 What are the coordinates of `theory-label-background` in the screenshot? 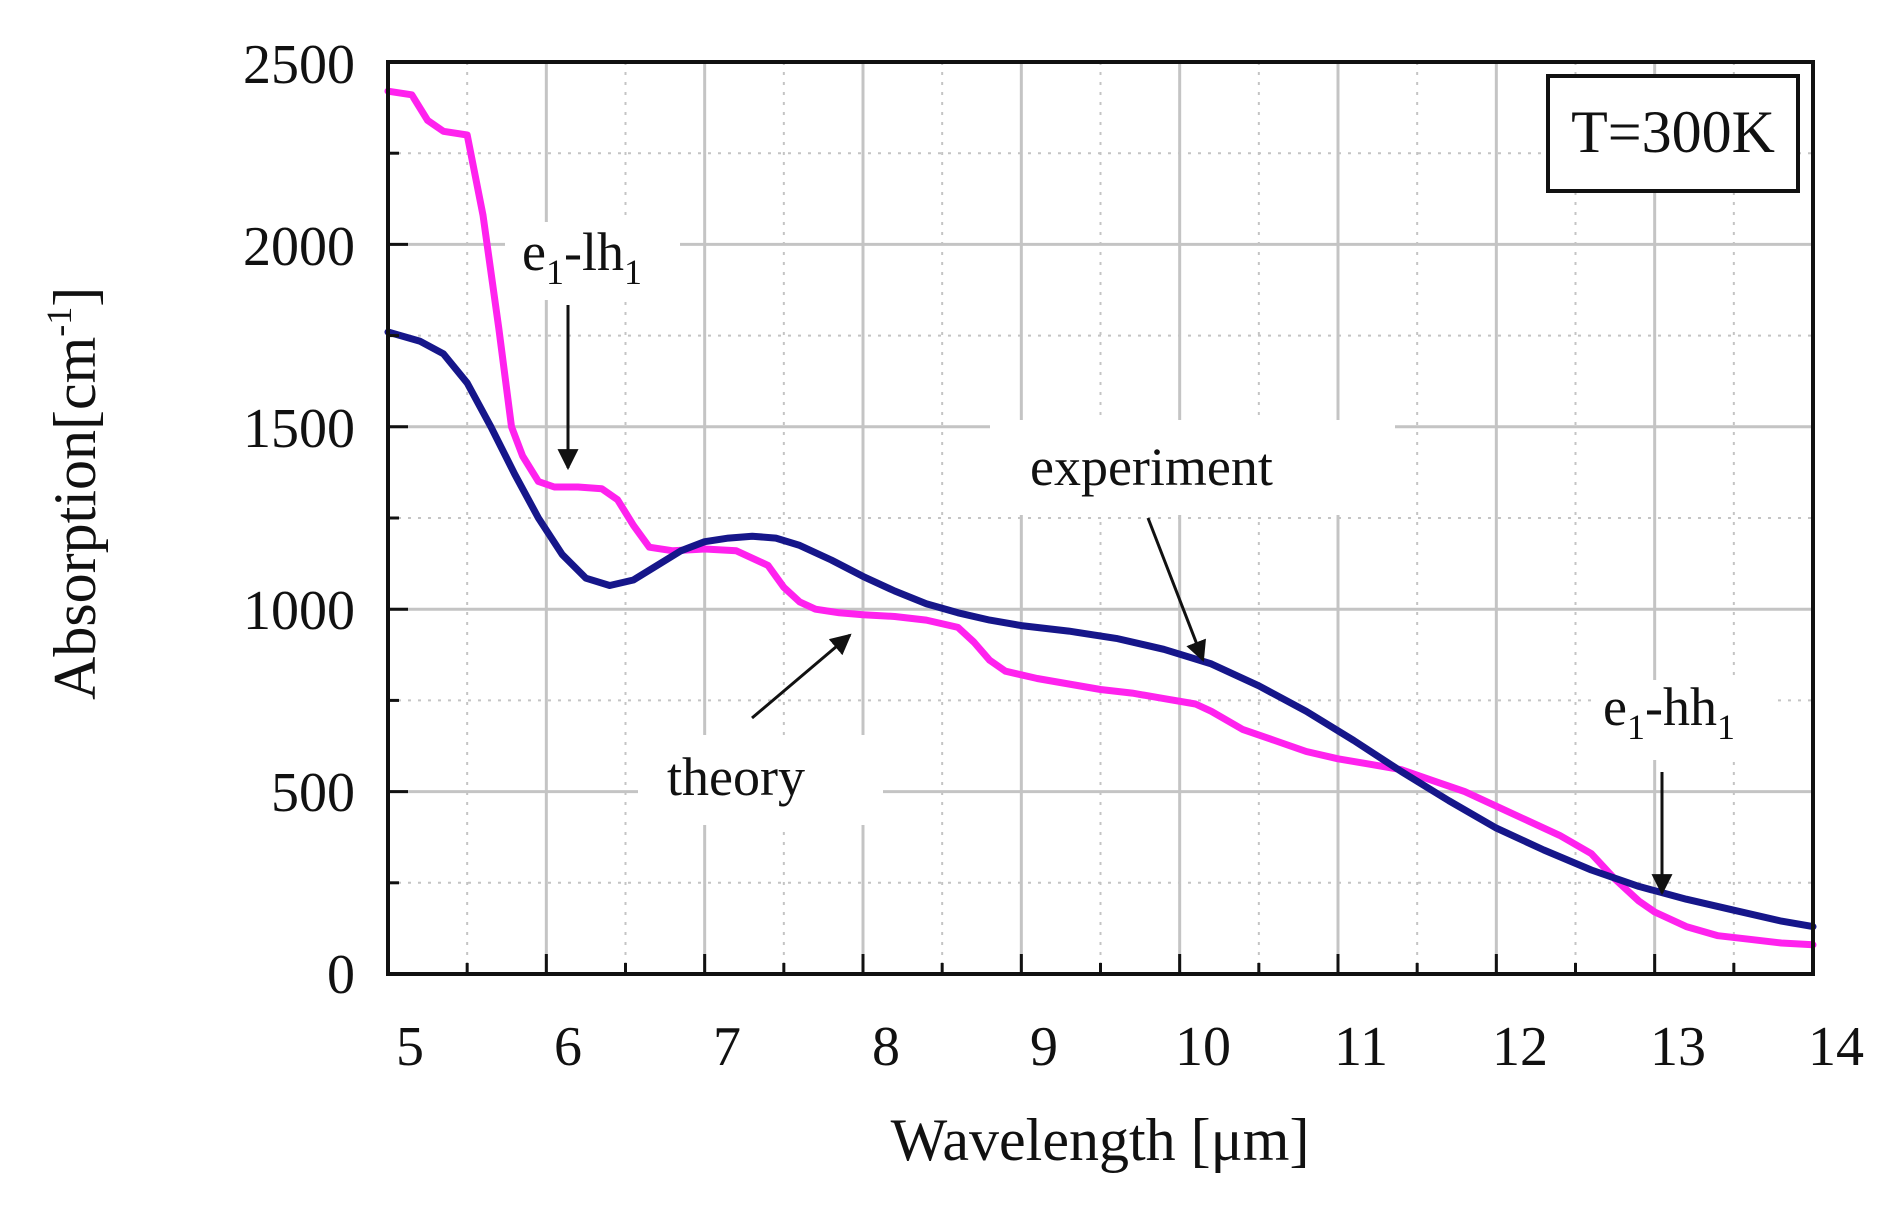 It's located at (760, 780).